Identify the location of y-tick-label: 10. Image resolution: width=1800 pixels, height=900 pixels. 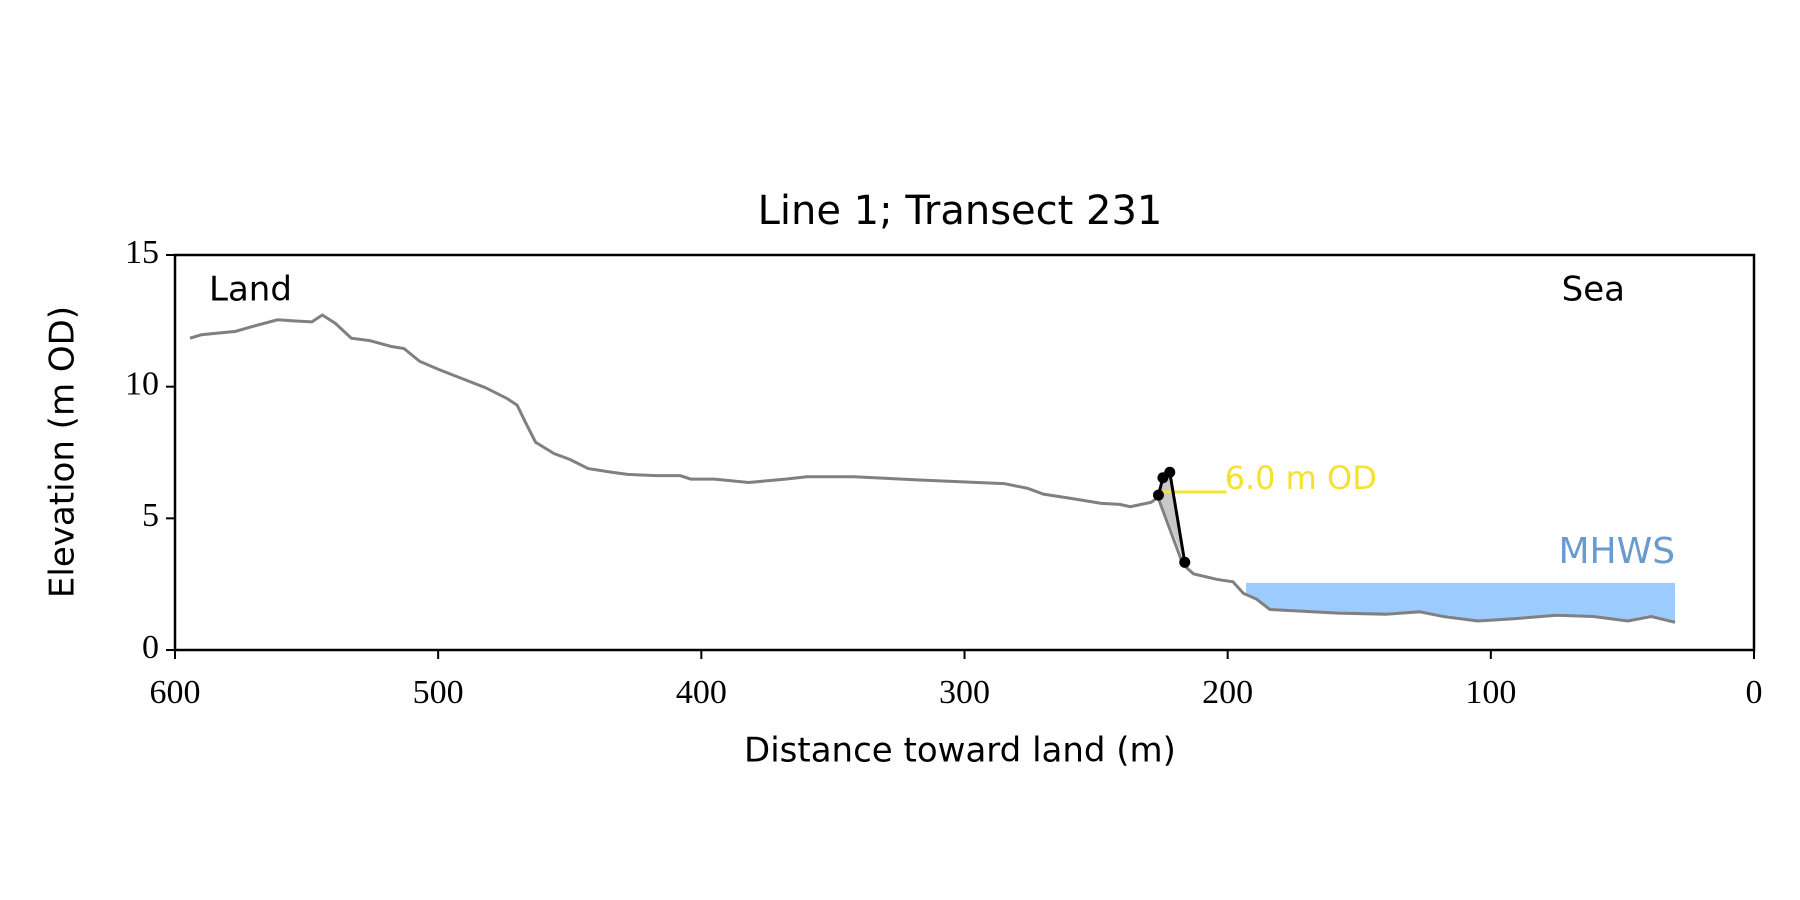
(142, 383).